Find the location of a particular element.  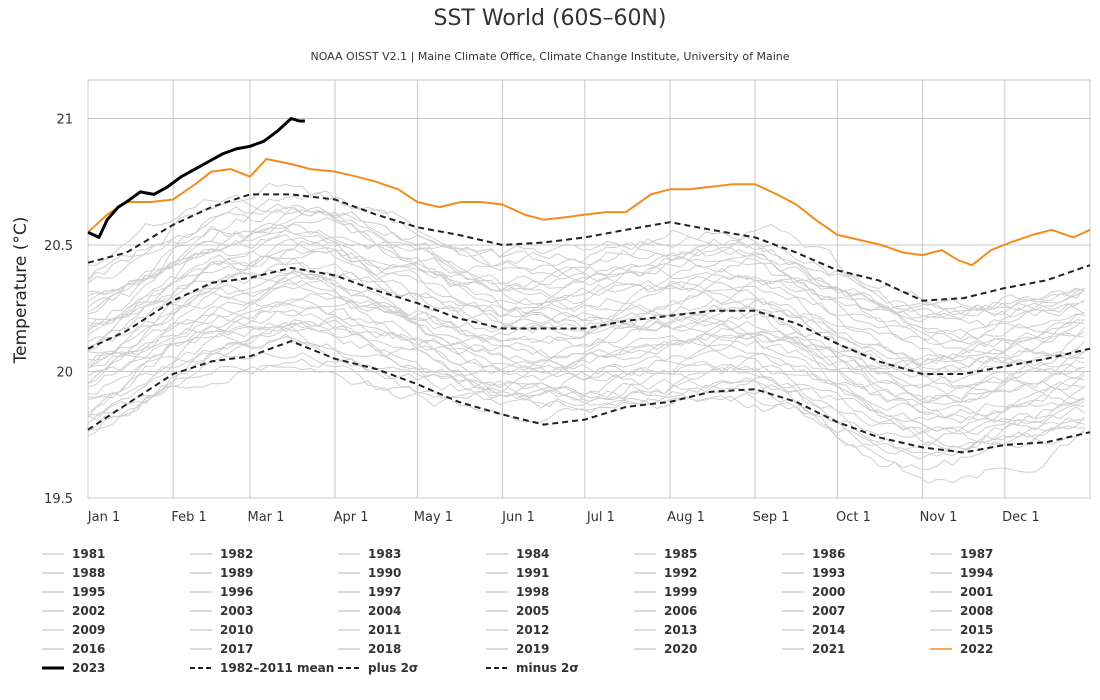

legend-item: 1986 is located at coordinates (813, 554).